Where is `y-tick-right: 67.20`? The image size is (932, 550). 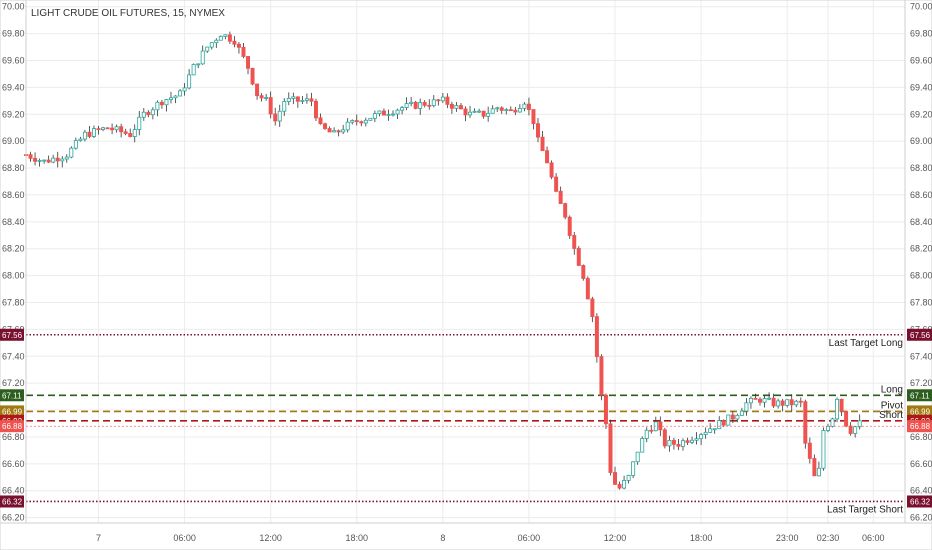
y-tick-right: 67.20 is located at coordinates (921, 383).